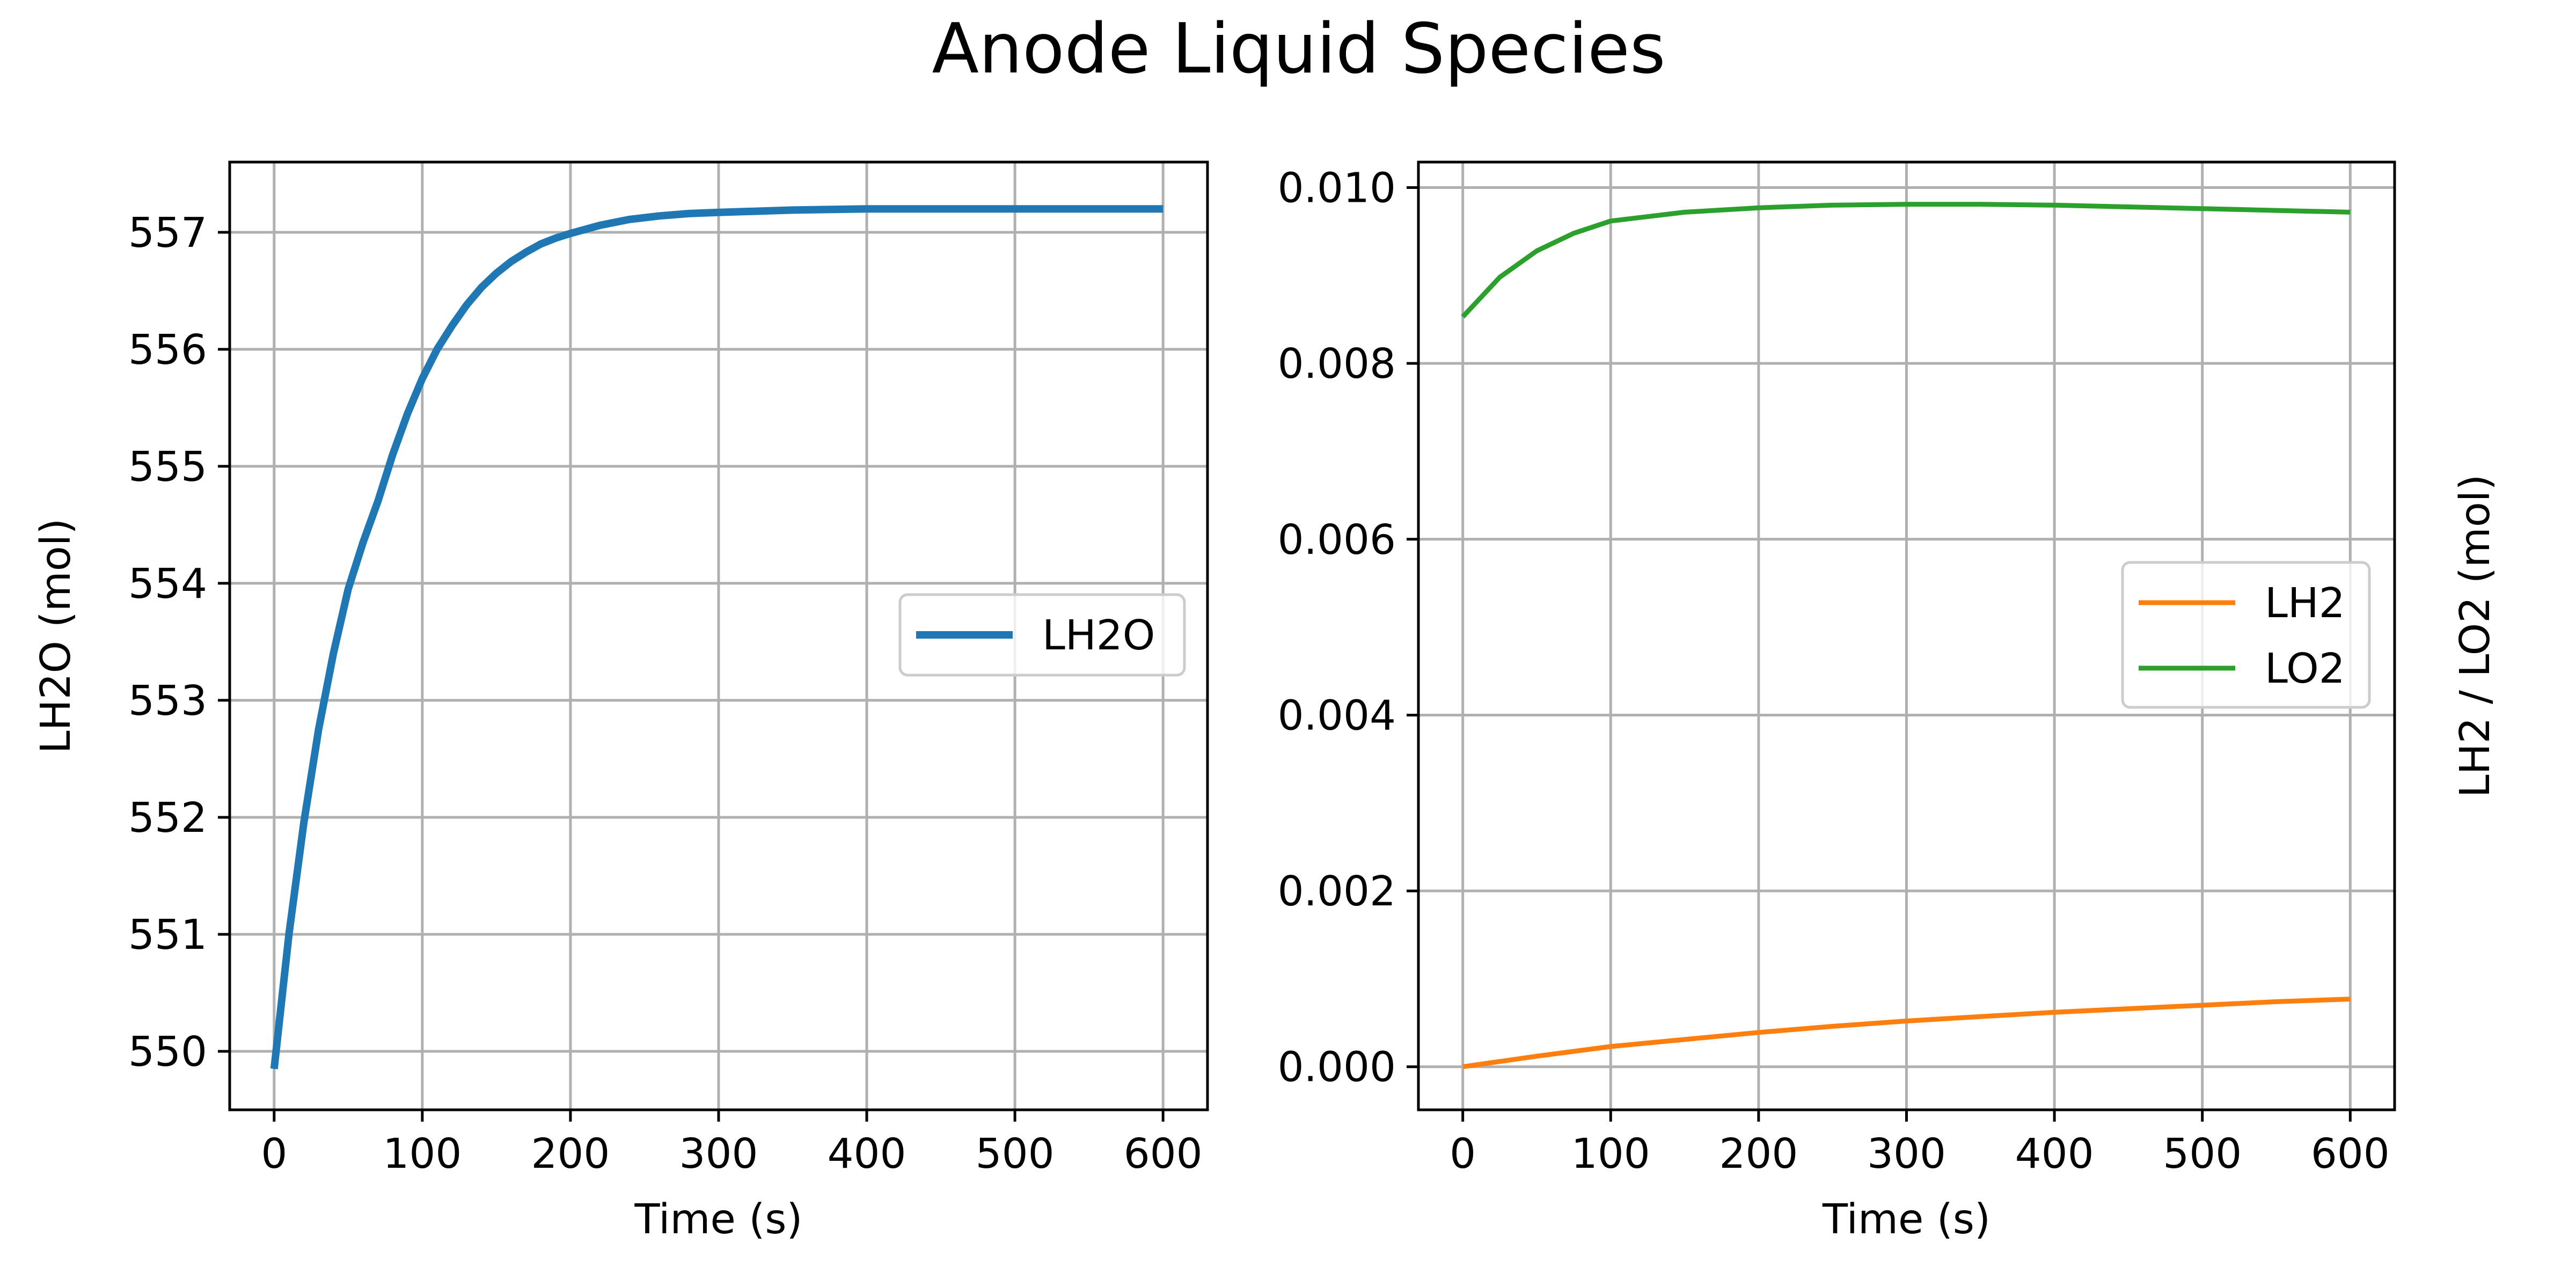 The width and height of the screenshot is (2576, 1288). What do you see at coordinates (167, 233) in the screenshot?
I see `chart-0-y-tick-label-7: 557` at bounding box center [167, 233].